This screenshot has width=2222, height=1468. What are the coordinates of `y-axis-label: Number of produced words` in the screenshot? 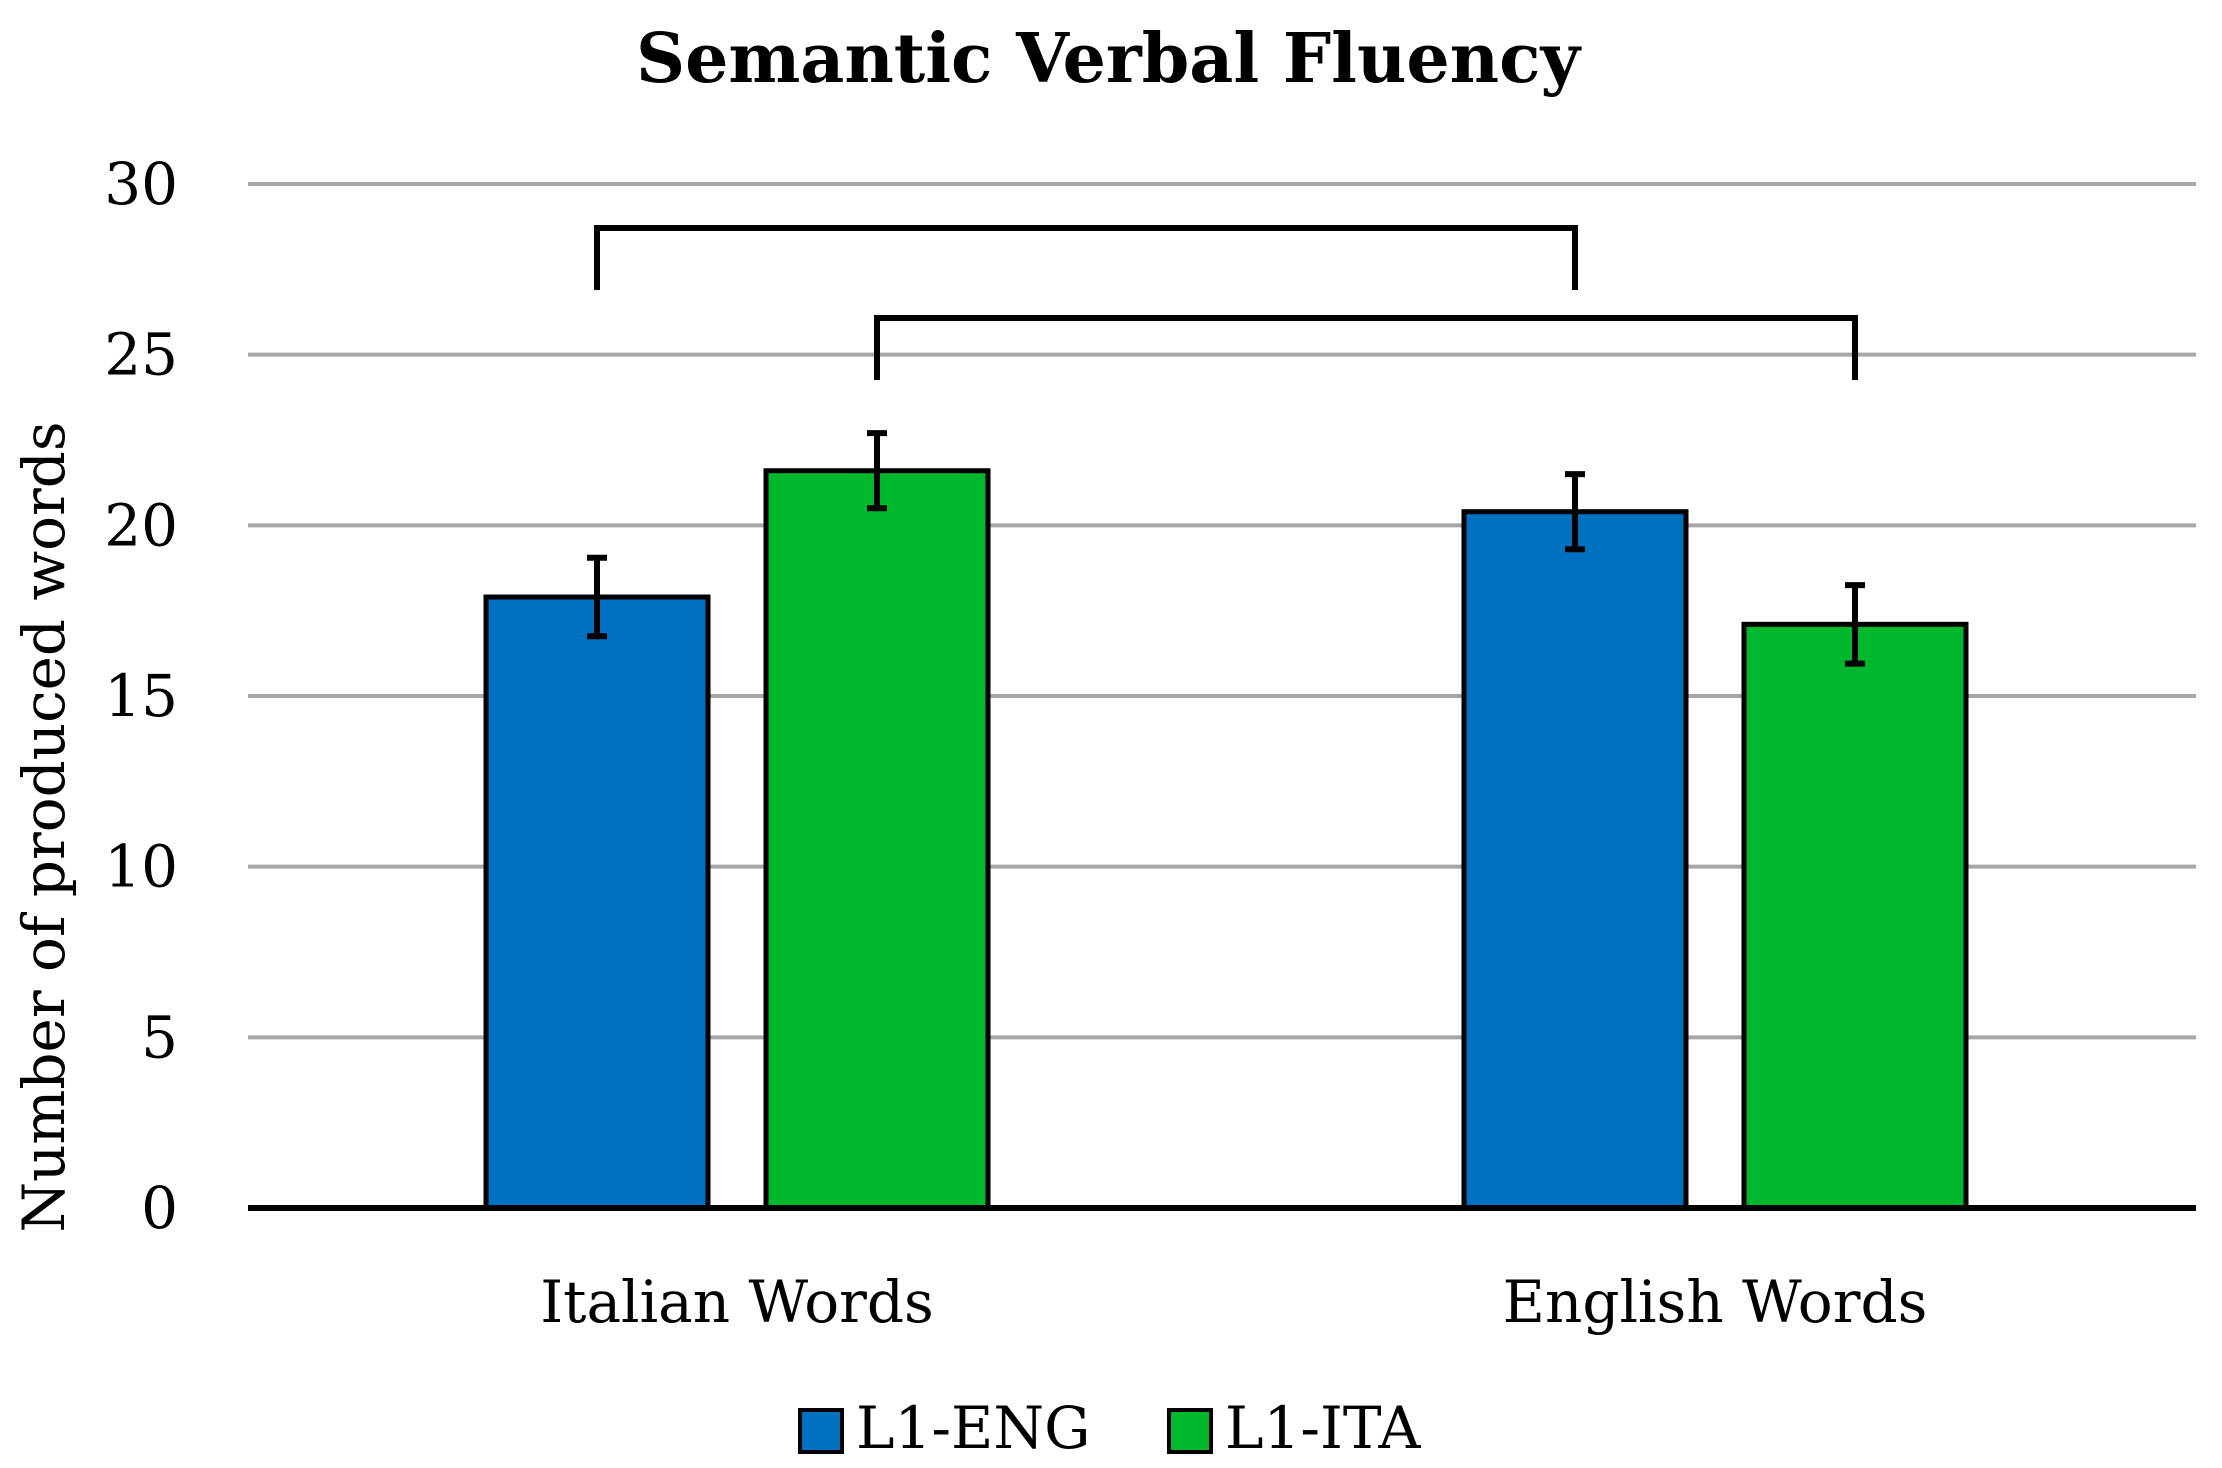 It's located at (44, 826).